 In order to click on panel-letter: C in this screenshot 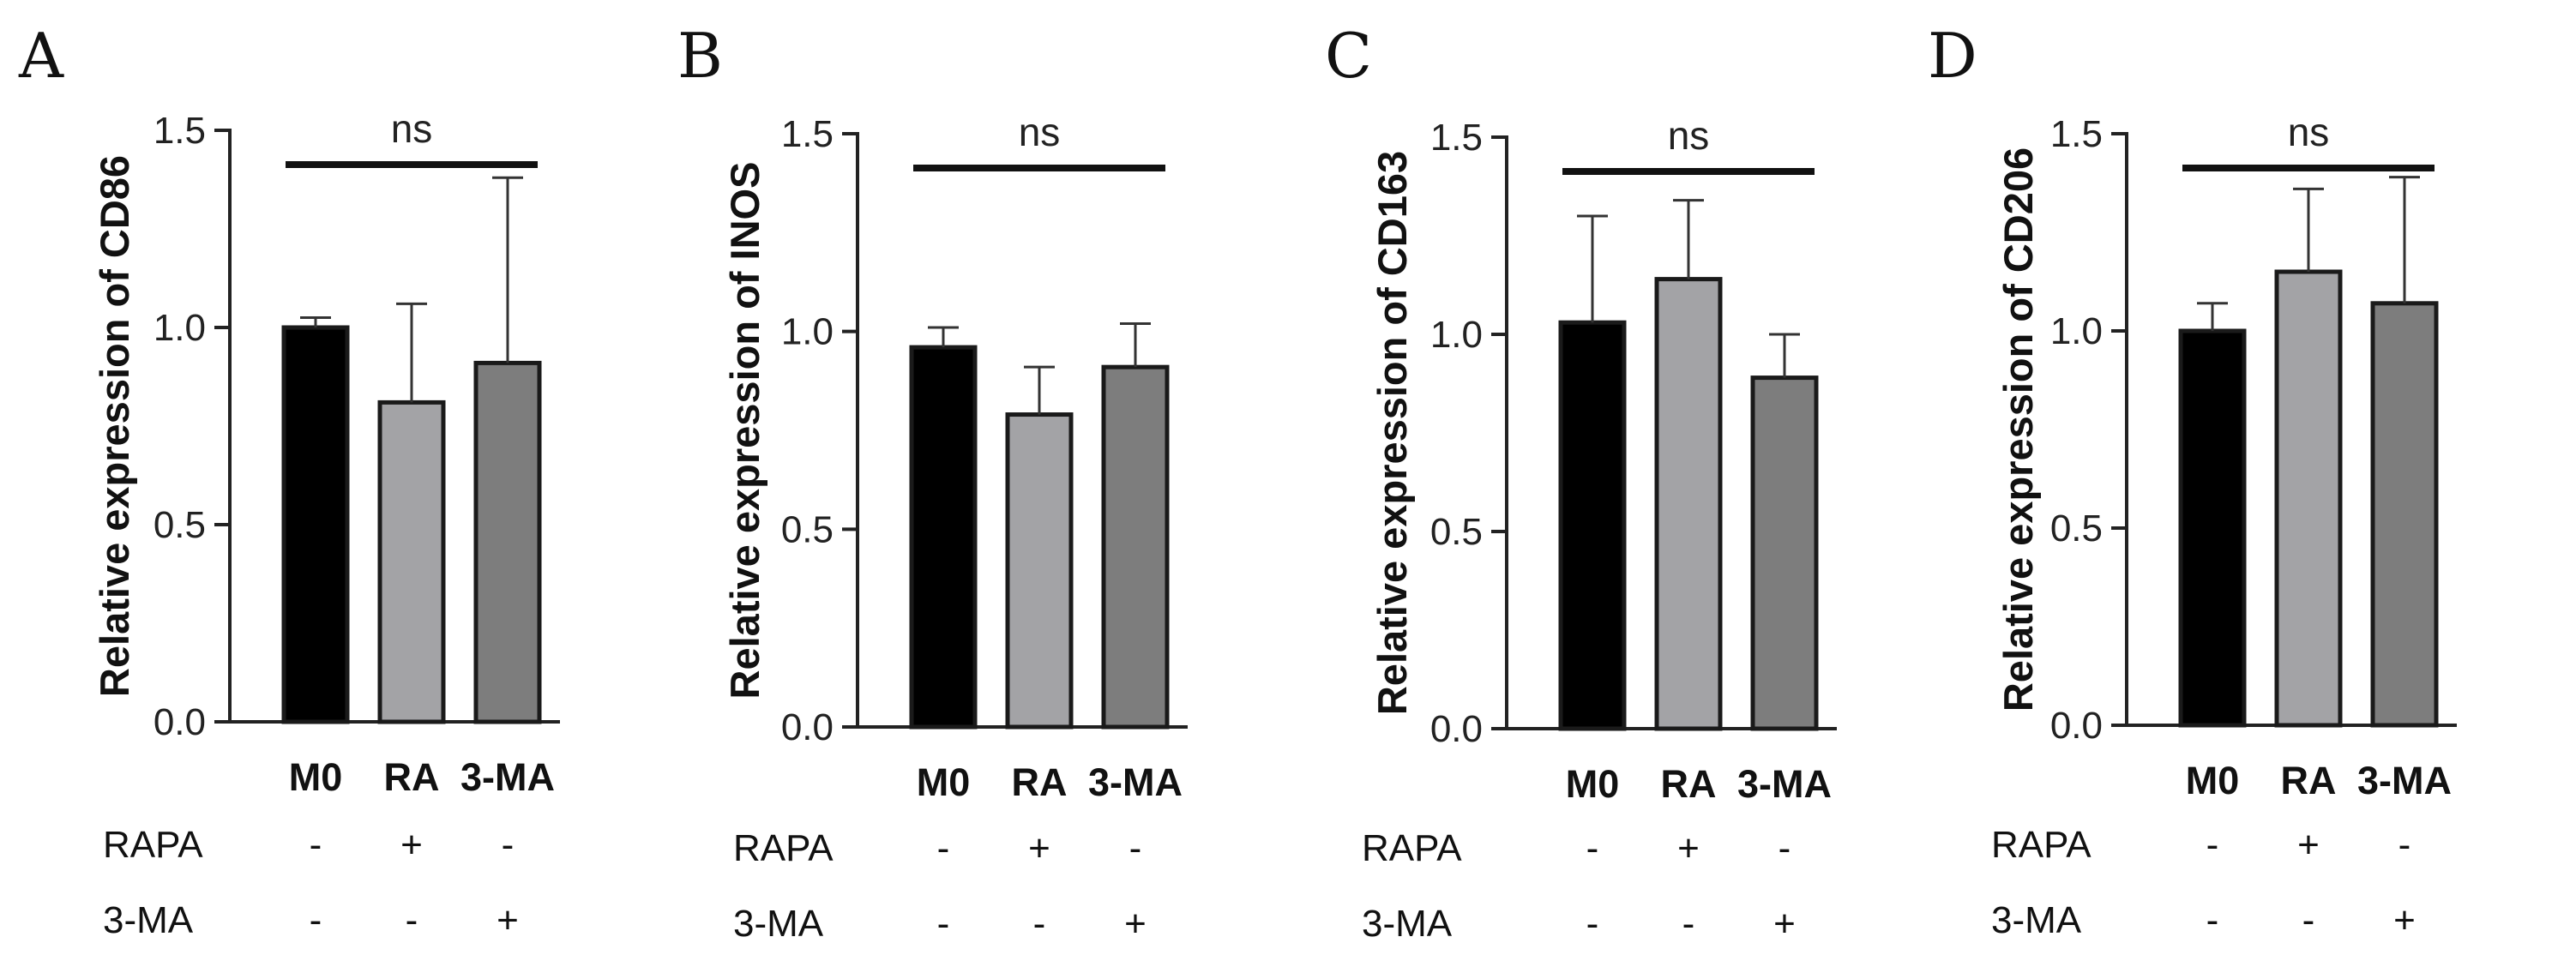, I will do `click(1348, 56)`.